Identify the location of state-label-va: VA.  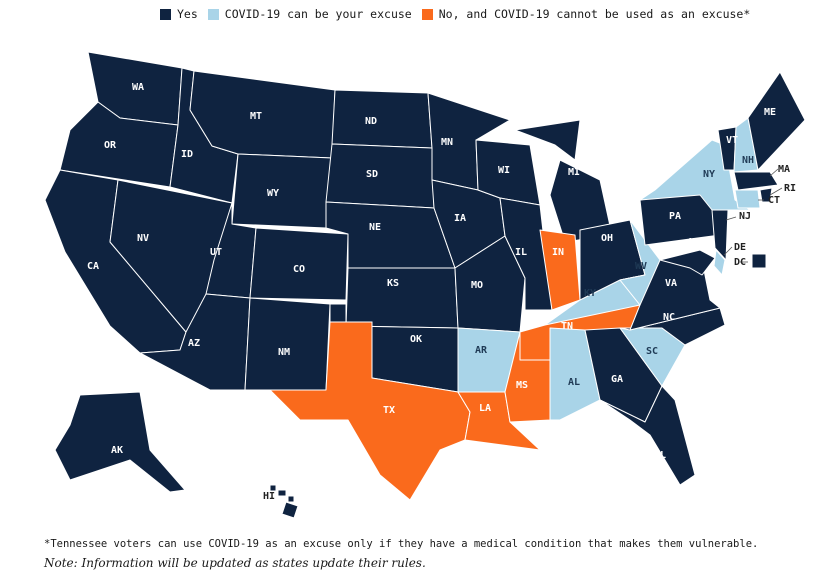
(671, 283).